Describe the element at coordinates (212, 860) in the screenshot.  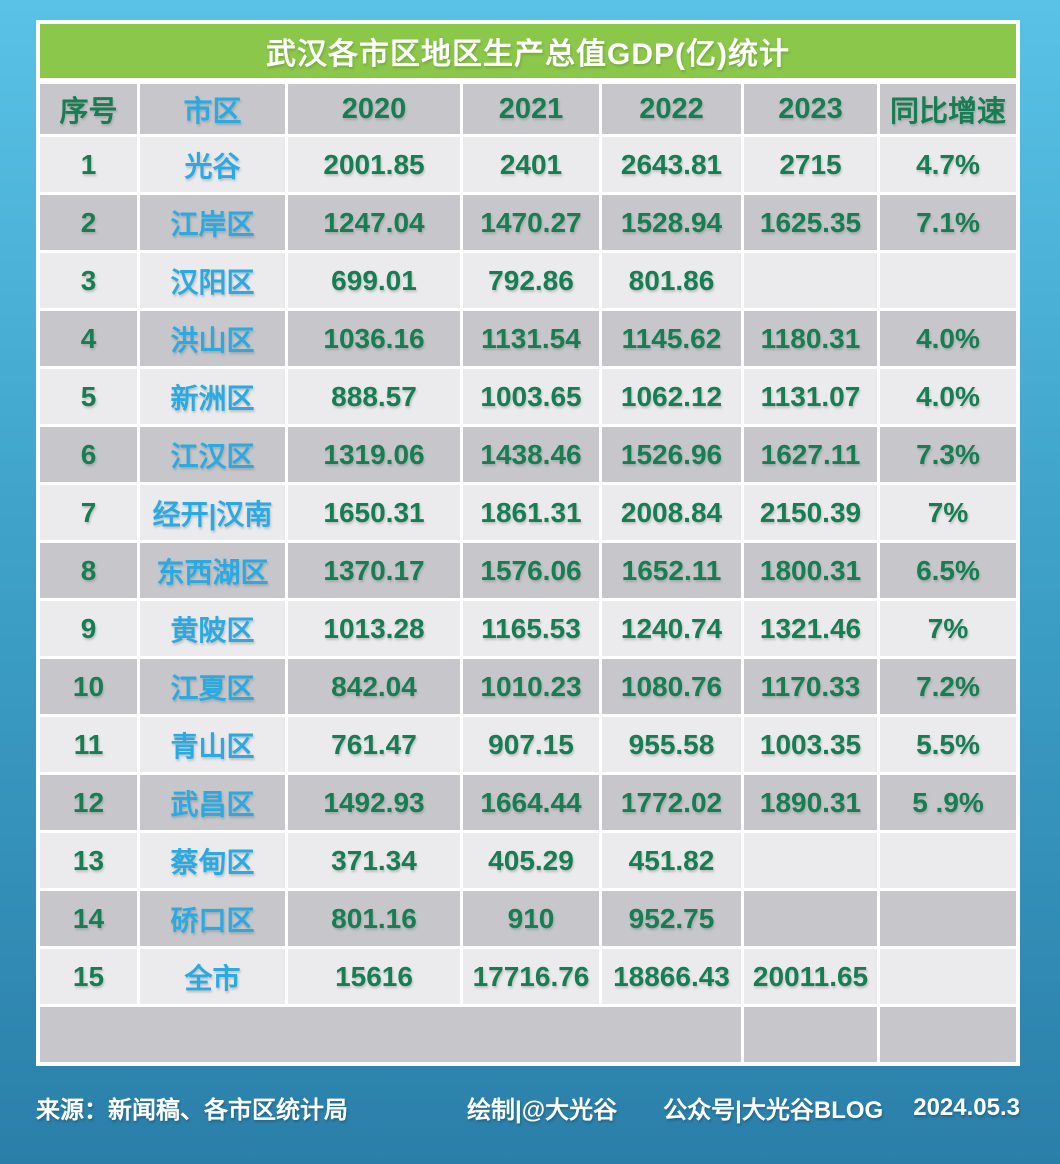
I see `district-cell: 蔡甸区` at that location.